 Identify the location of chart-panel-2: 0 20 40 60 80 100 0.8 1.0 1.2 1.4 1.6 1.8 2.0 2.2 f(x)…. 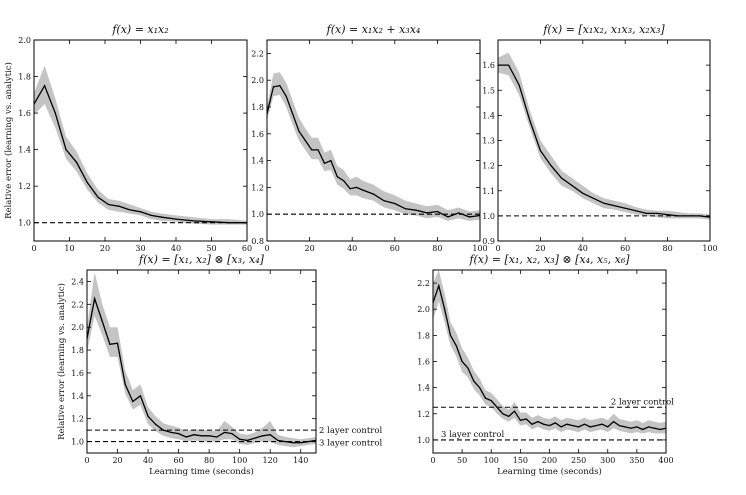
(369, 138).